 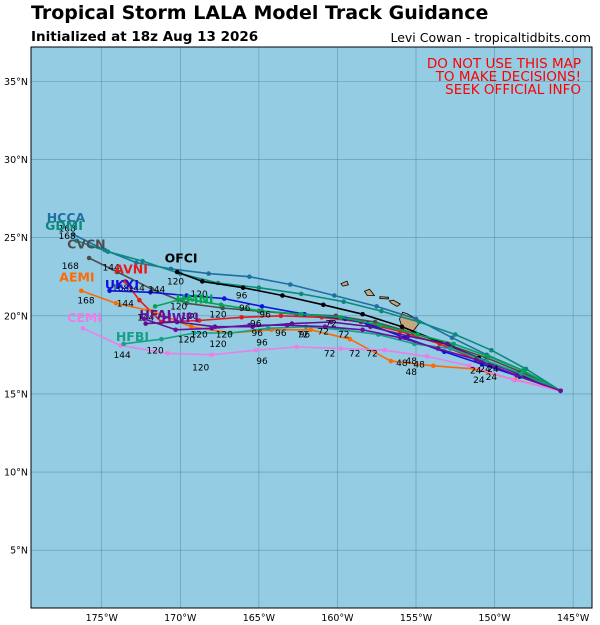 What do you see at coordinates (259, 618) in the screenshot?
I see `lon-tick-label: 165°W` at bounding box center [259, 618].